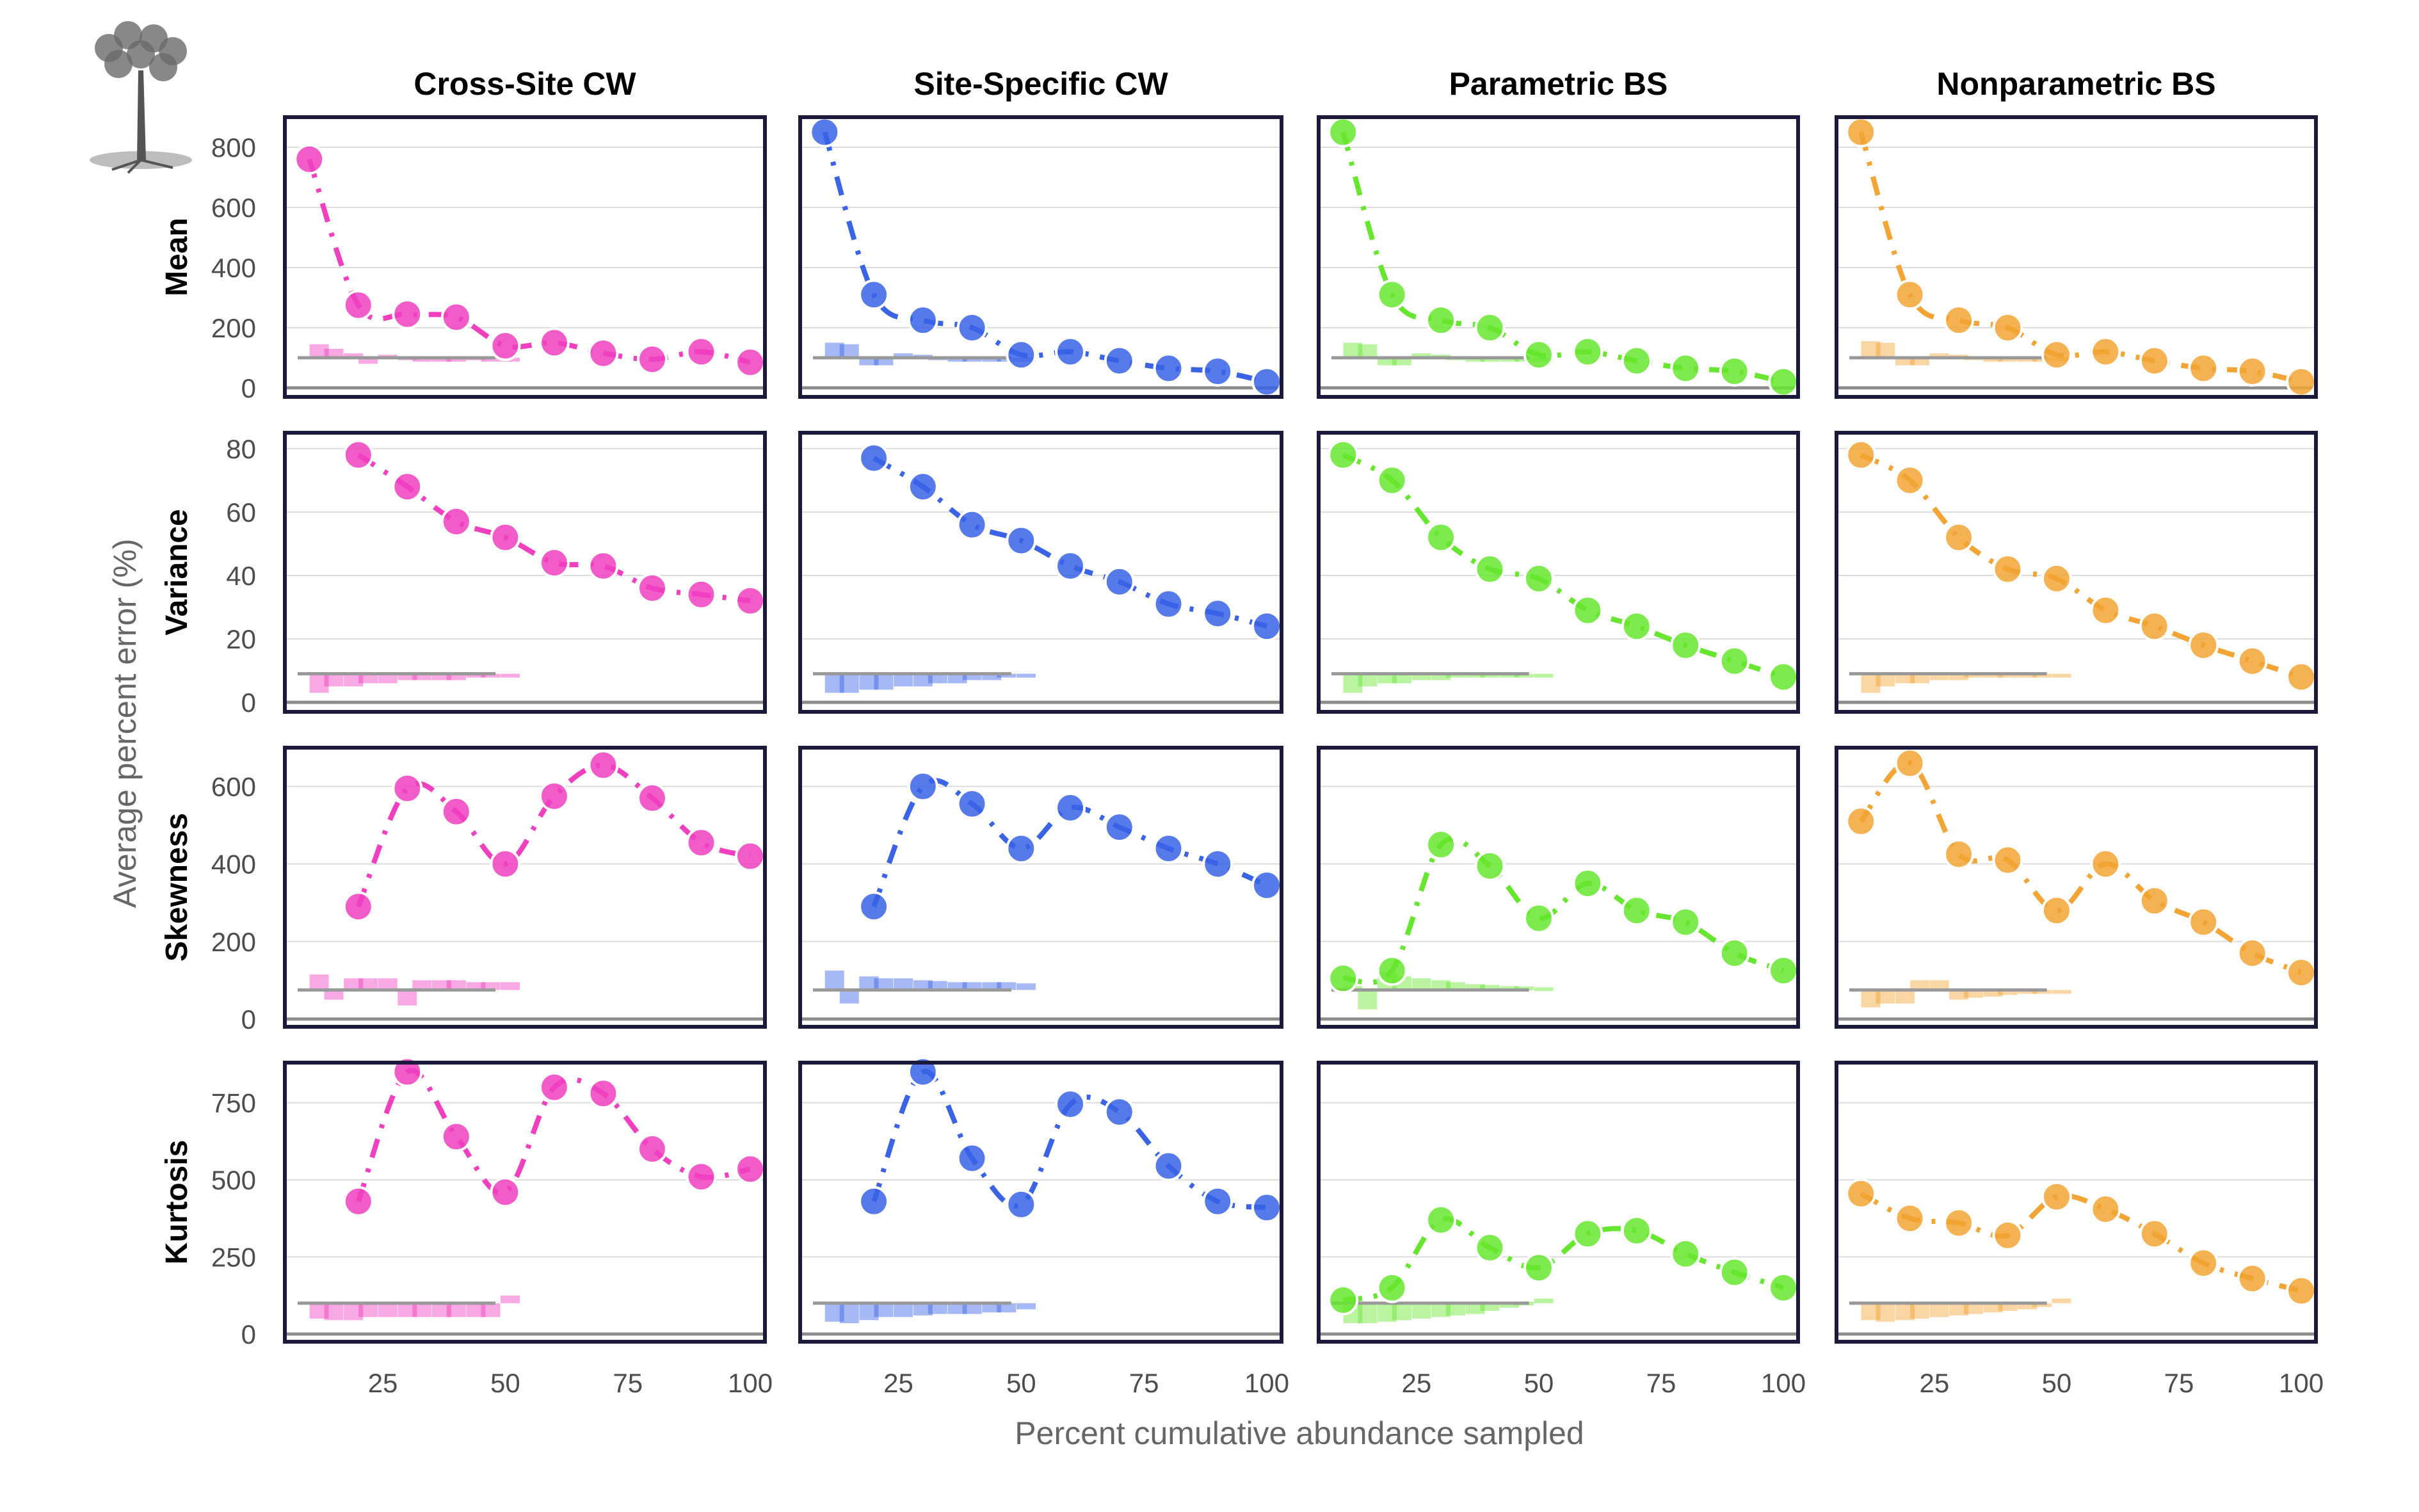 The width and height of the screenshot is (2419, 1512). I want to click on x-tick-label: 50, so click(1021, 1383).